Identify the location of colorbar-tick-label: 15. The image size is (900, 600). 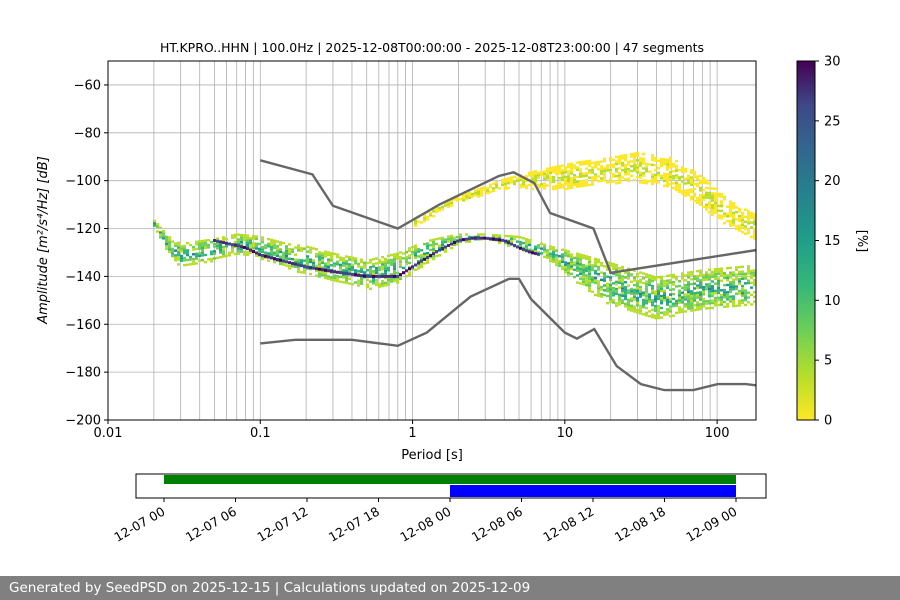
(832, 241).